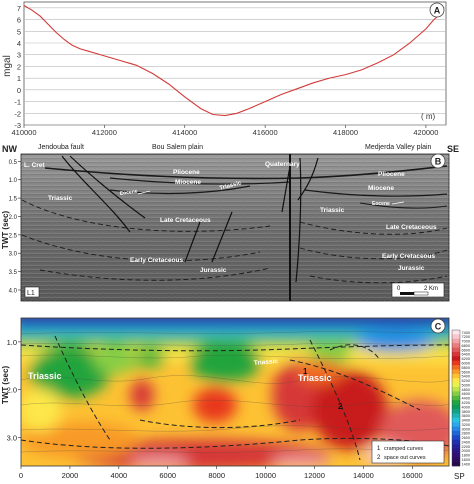 This screenshot has height=484, width=474. I want to click on dash-right-dome, so click(355, 352).